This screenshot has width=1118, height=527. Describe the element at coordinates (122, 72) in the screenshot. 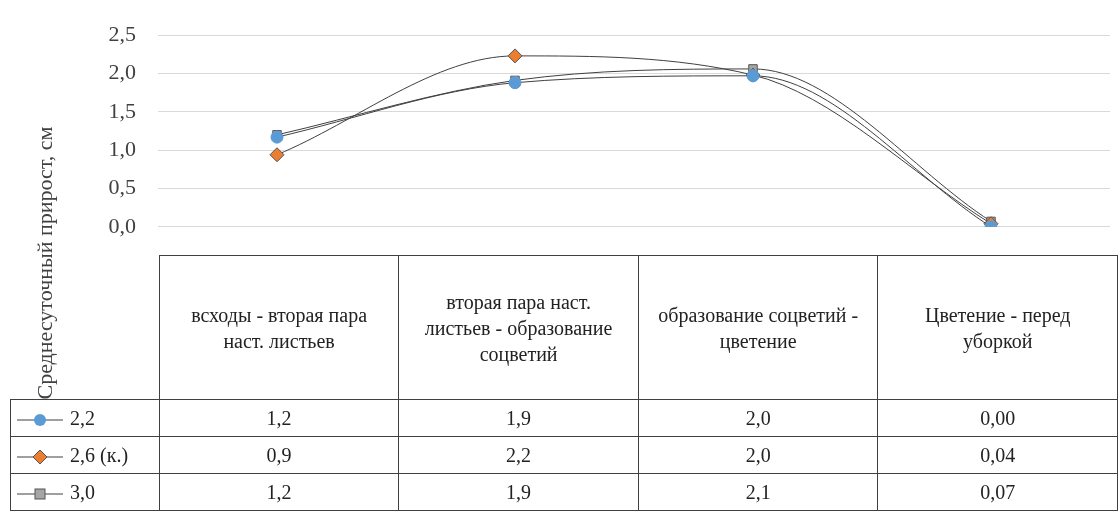

I see `y-tick-label: 2,0` at that location.